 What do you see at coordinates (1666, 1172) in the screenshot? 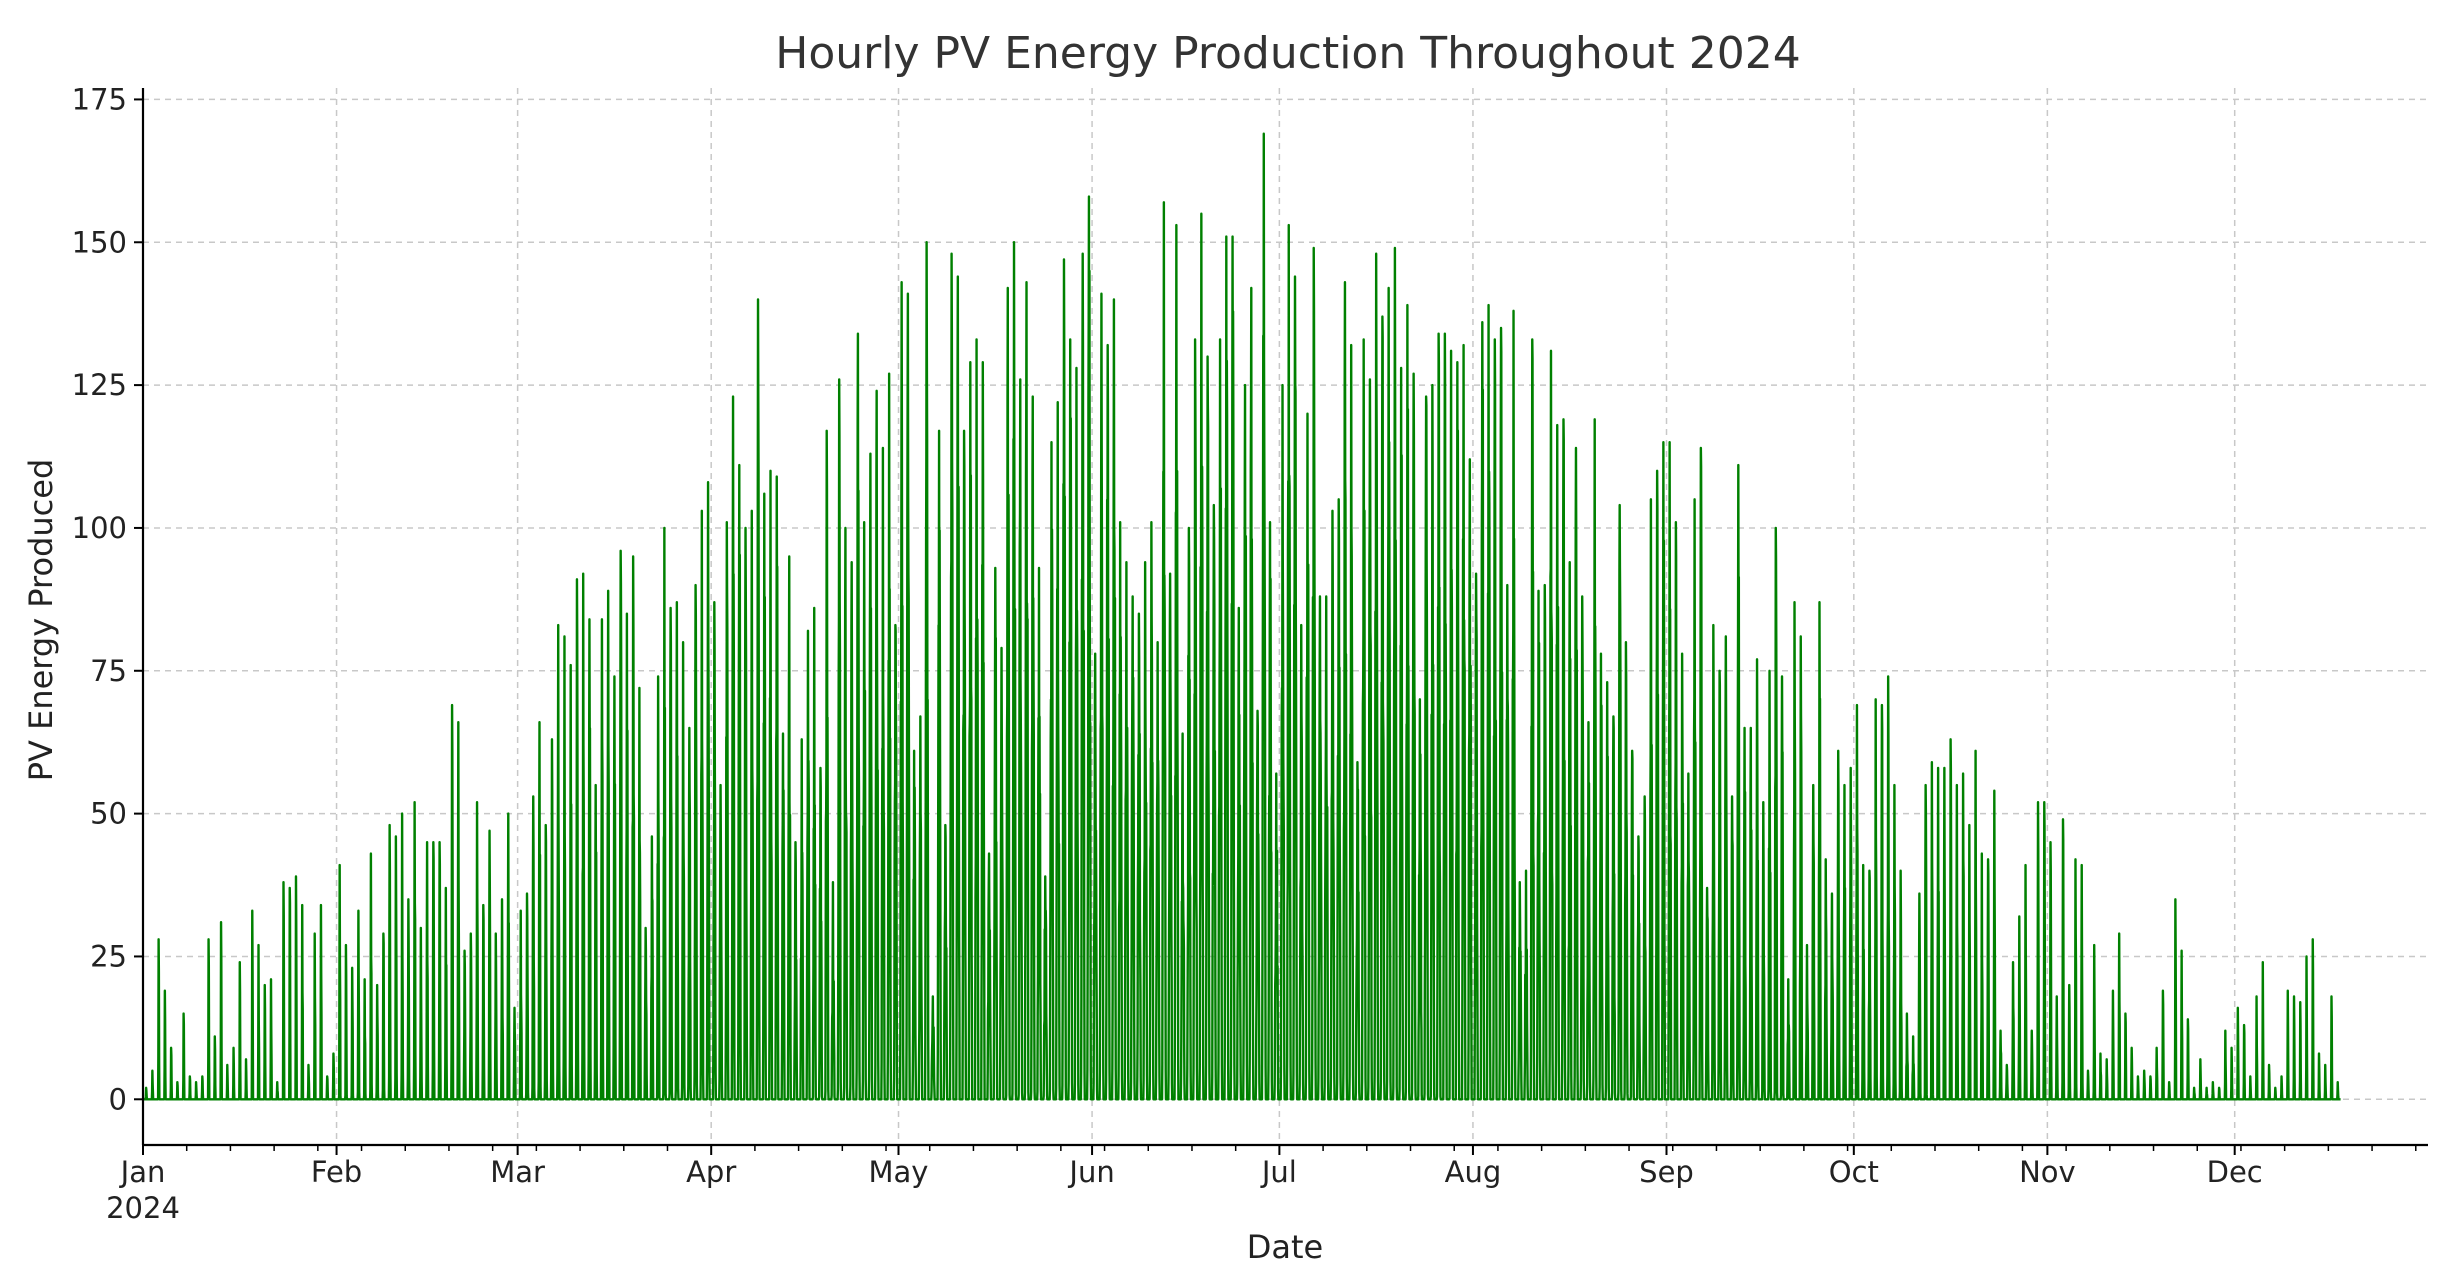
I see `x-tick-label: Sep` at bounding box center [1666, 1172].